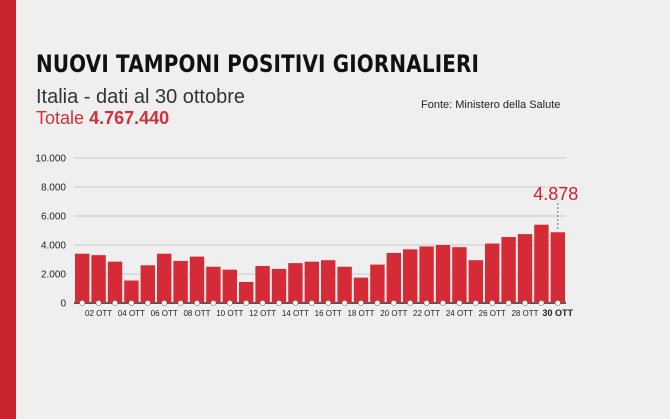  I want to click on accent-bar, so click(8, 209).